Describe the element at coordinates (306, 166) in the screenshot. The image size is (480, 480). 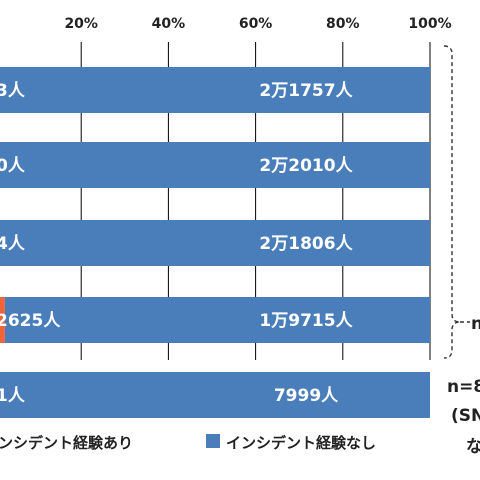
I see `label-without-incident: 2万2010人` at that location.